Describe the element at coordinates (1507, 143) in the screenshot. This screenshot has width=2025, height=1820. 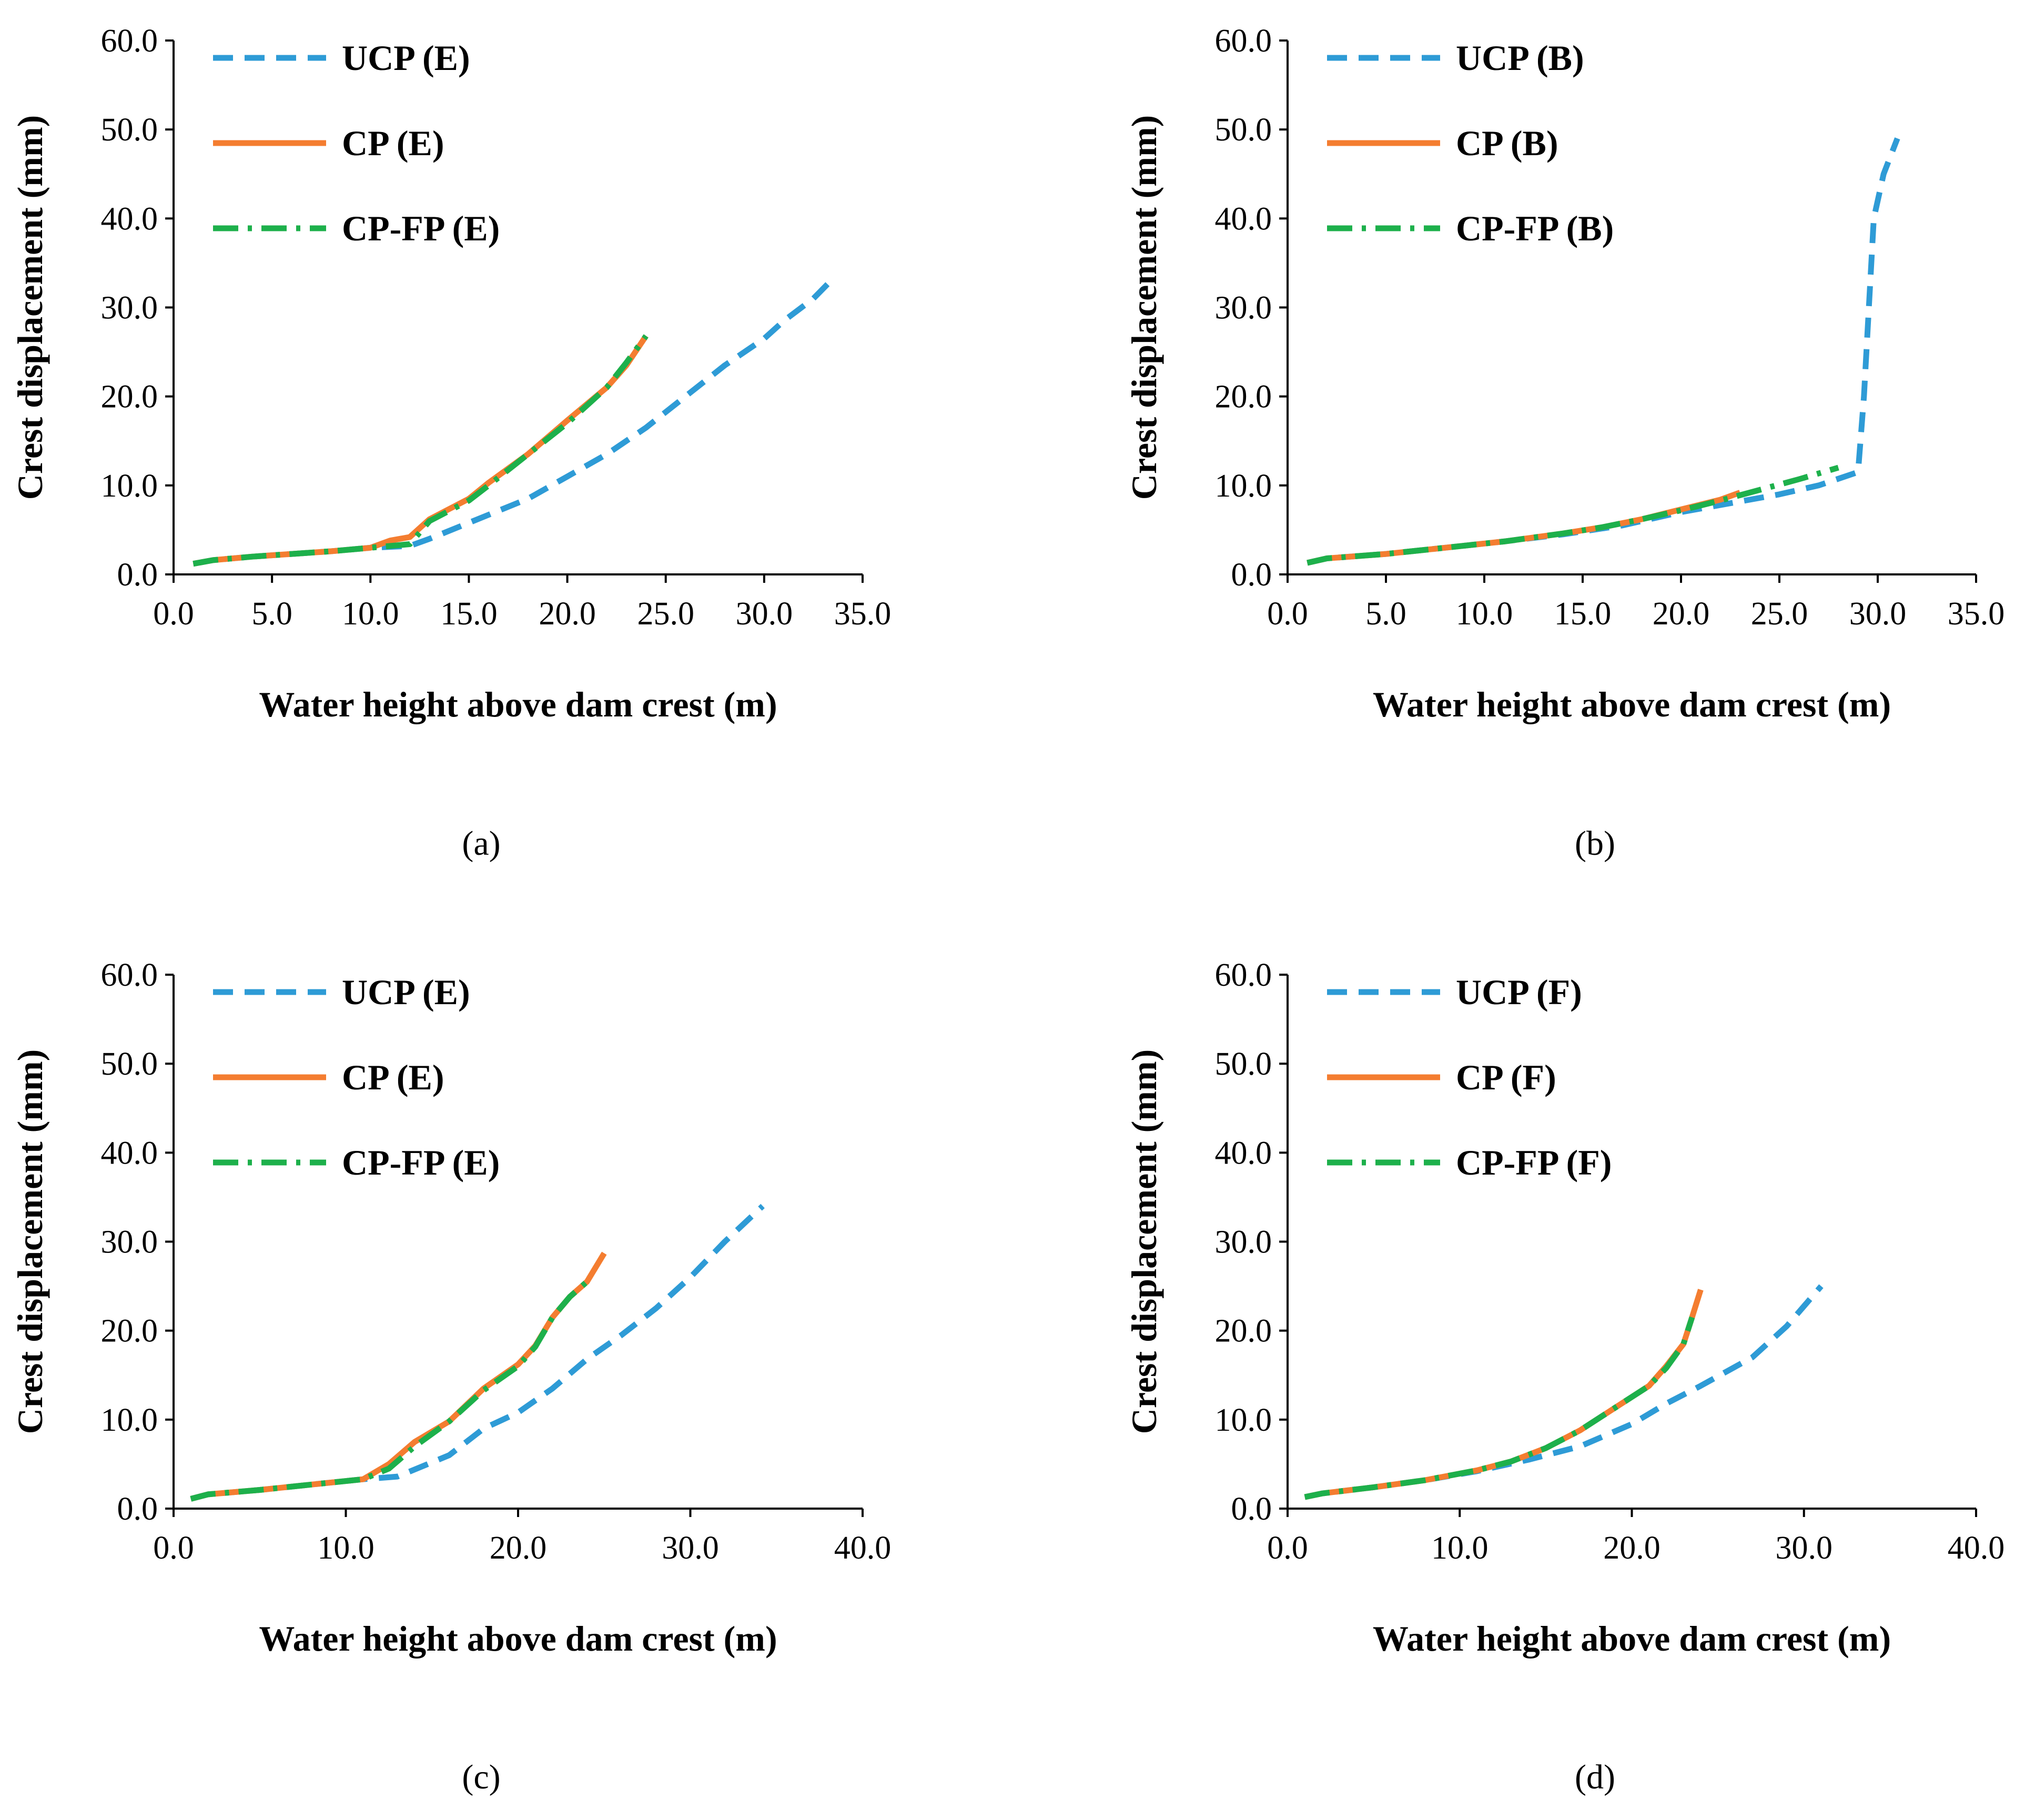
I see `legend-label: CP (B)` at that location.